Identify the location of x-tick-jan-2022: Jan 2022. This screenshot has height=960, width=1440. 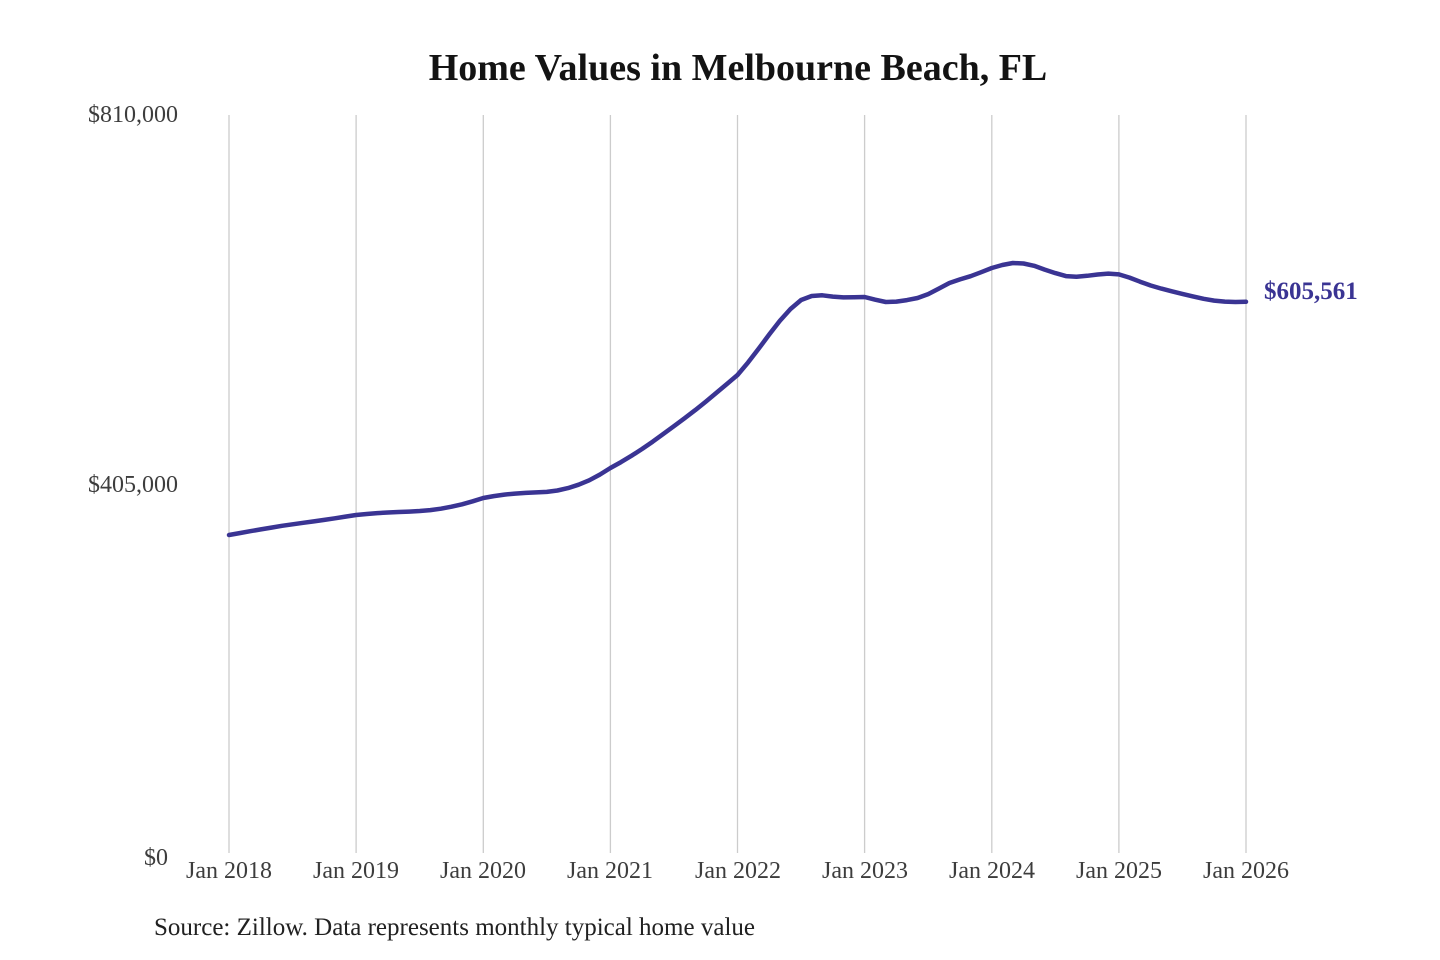
(738, 871).